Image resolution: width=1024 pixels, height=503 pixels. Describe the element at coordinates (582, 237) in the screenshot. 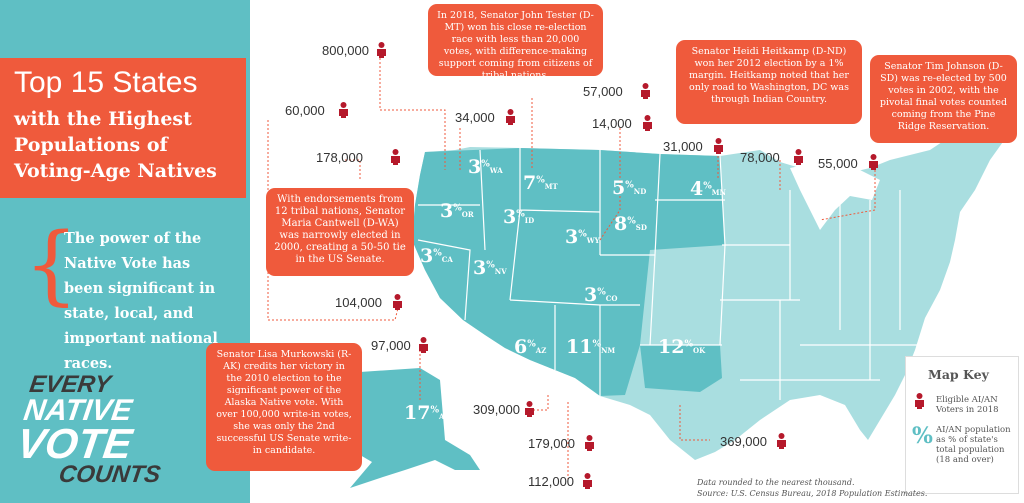

I see `state-pct-wy: 3%WY` at that location.